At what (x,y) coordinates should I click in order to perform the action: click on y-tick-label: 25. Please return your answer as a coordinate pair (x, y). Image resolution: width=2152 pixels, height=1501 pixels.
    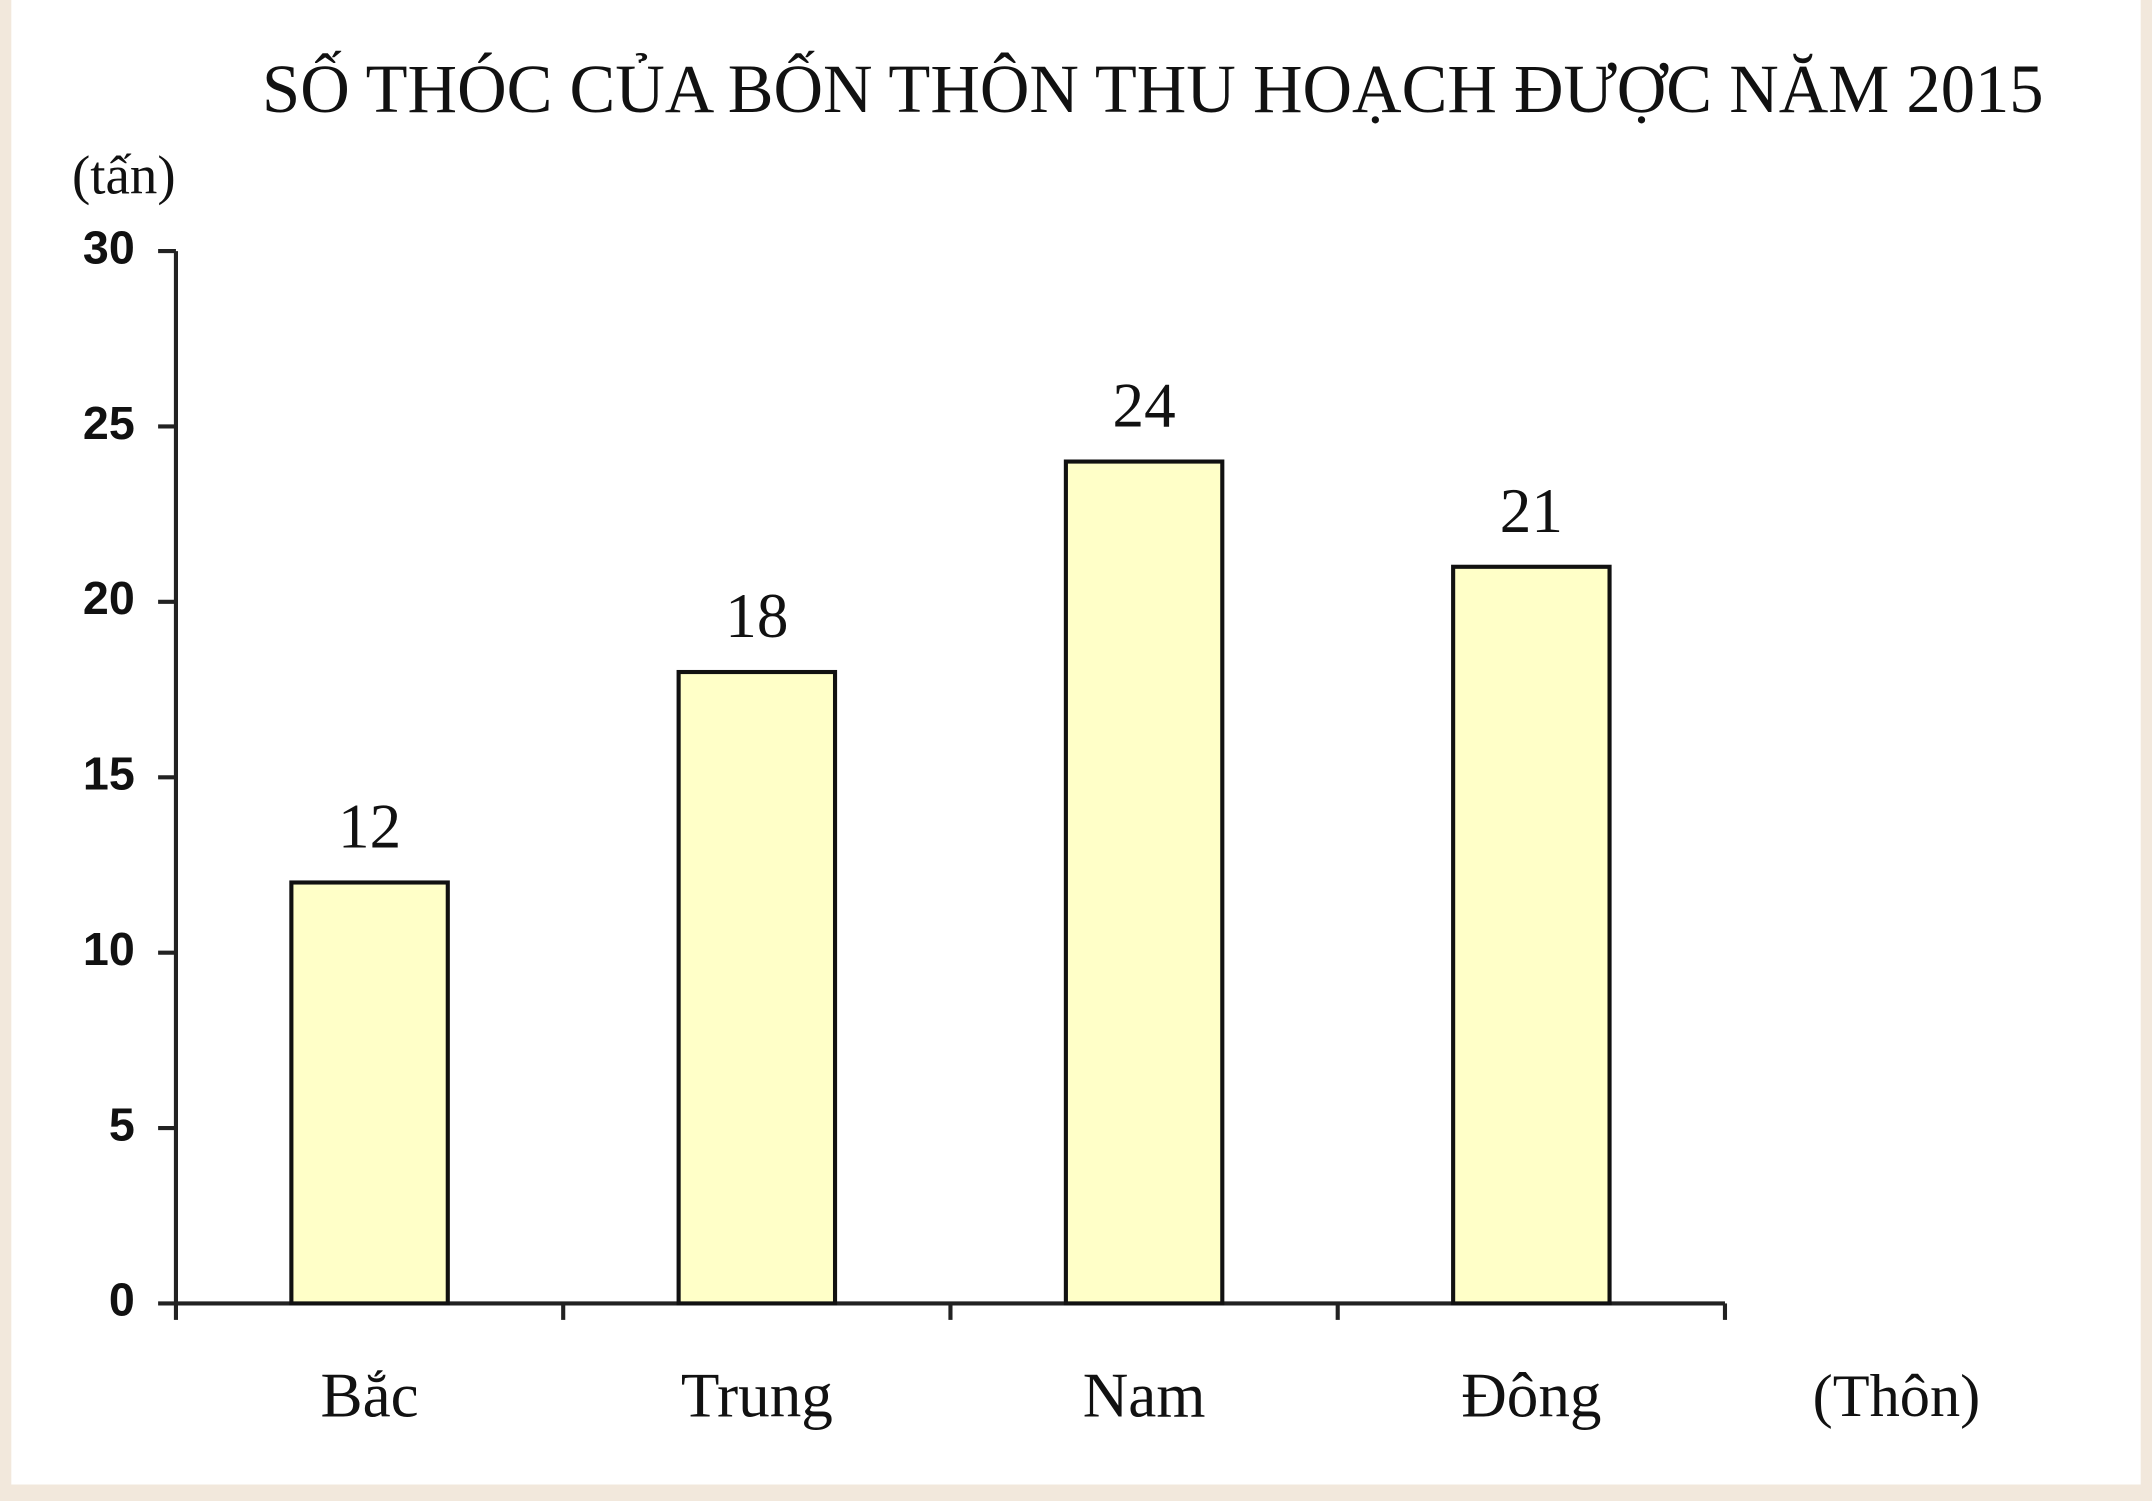
    Looking at the image, I should click on (109, 423).